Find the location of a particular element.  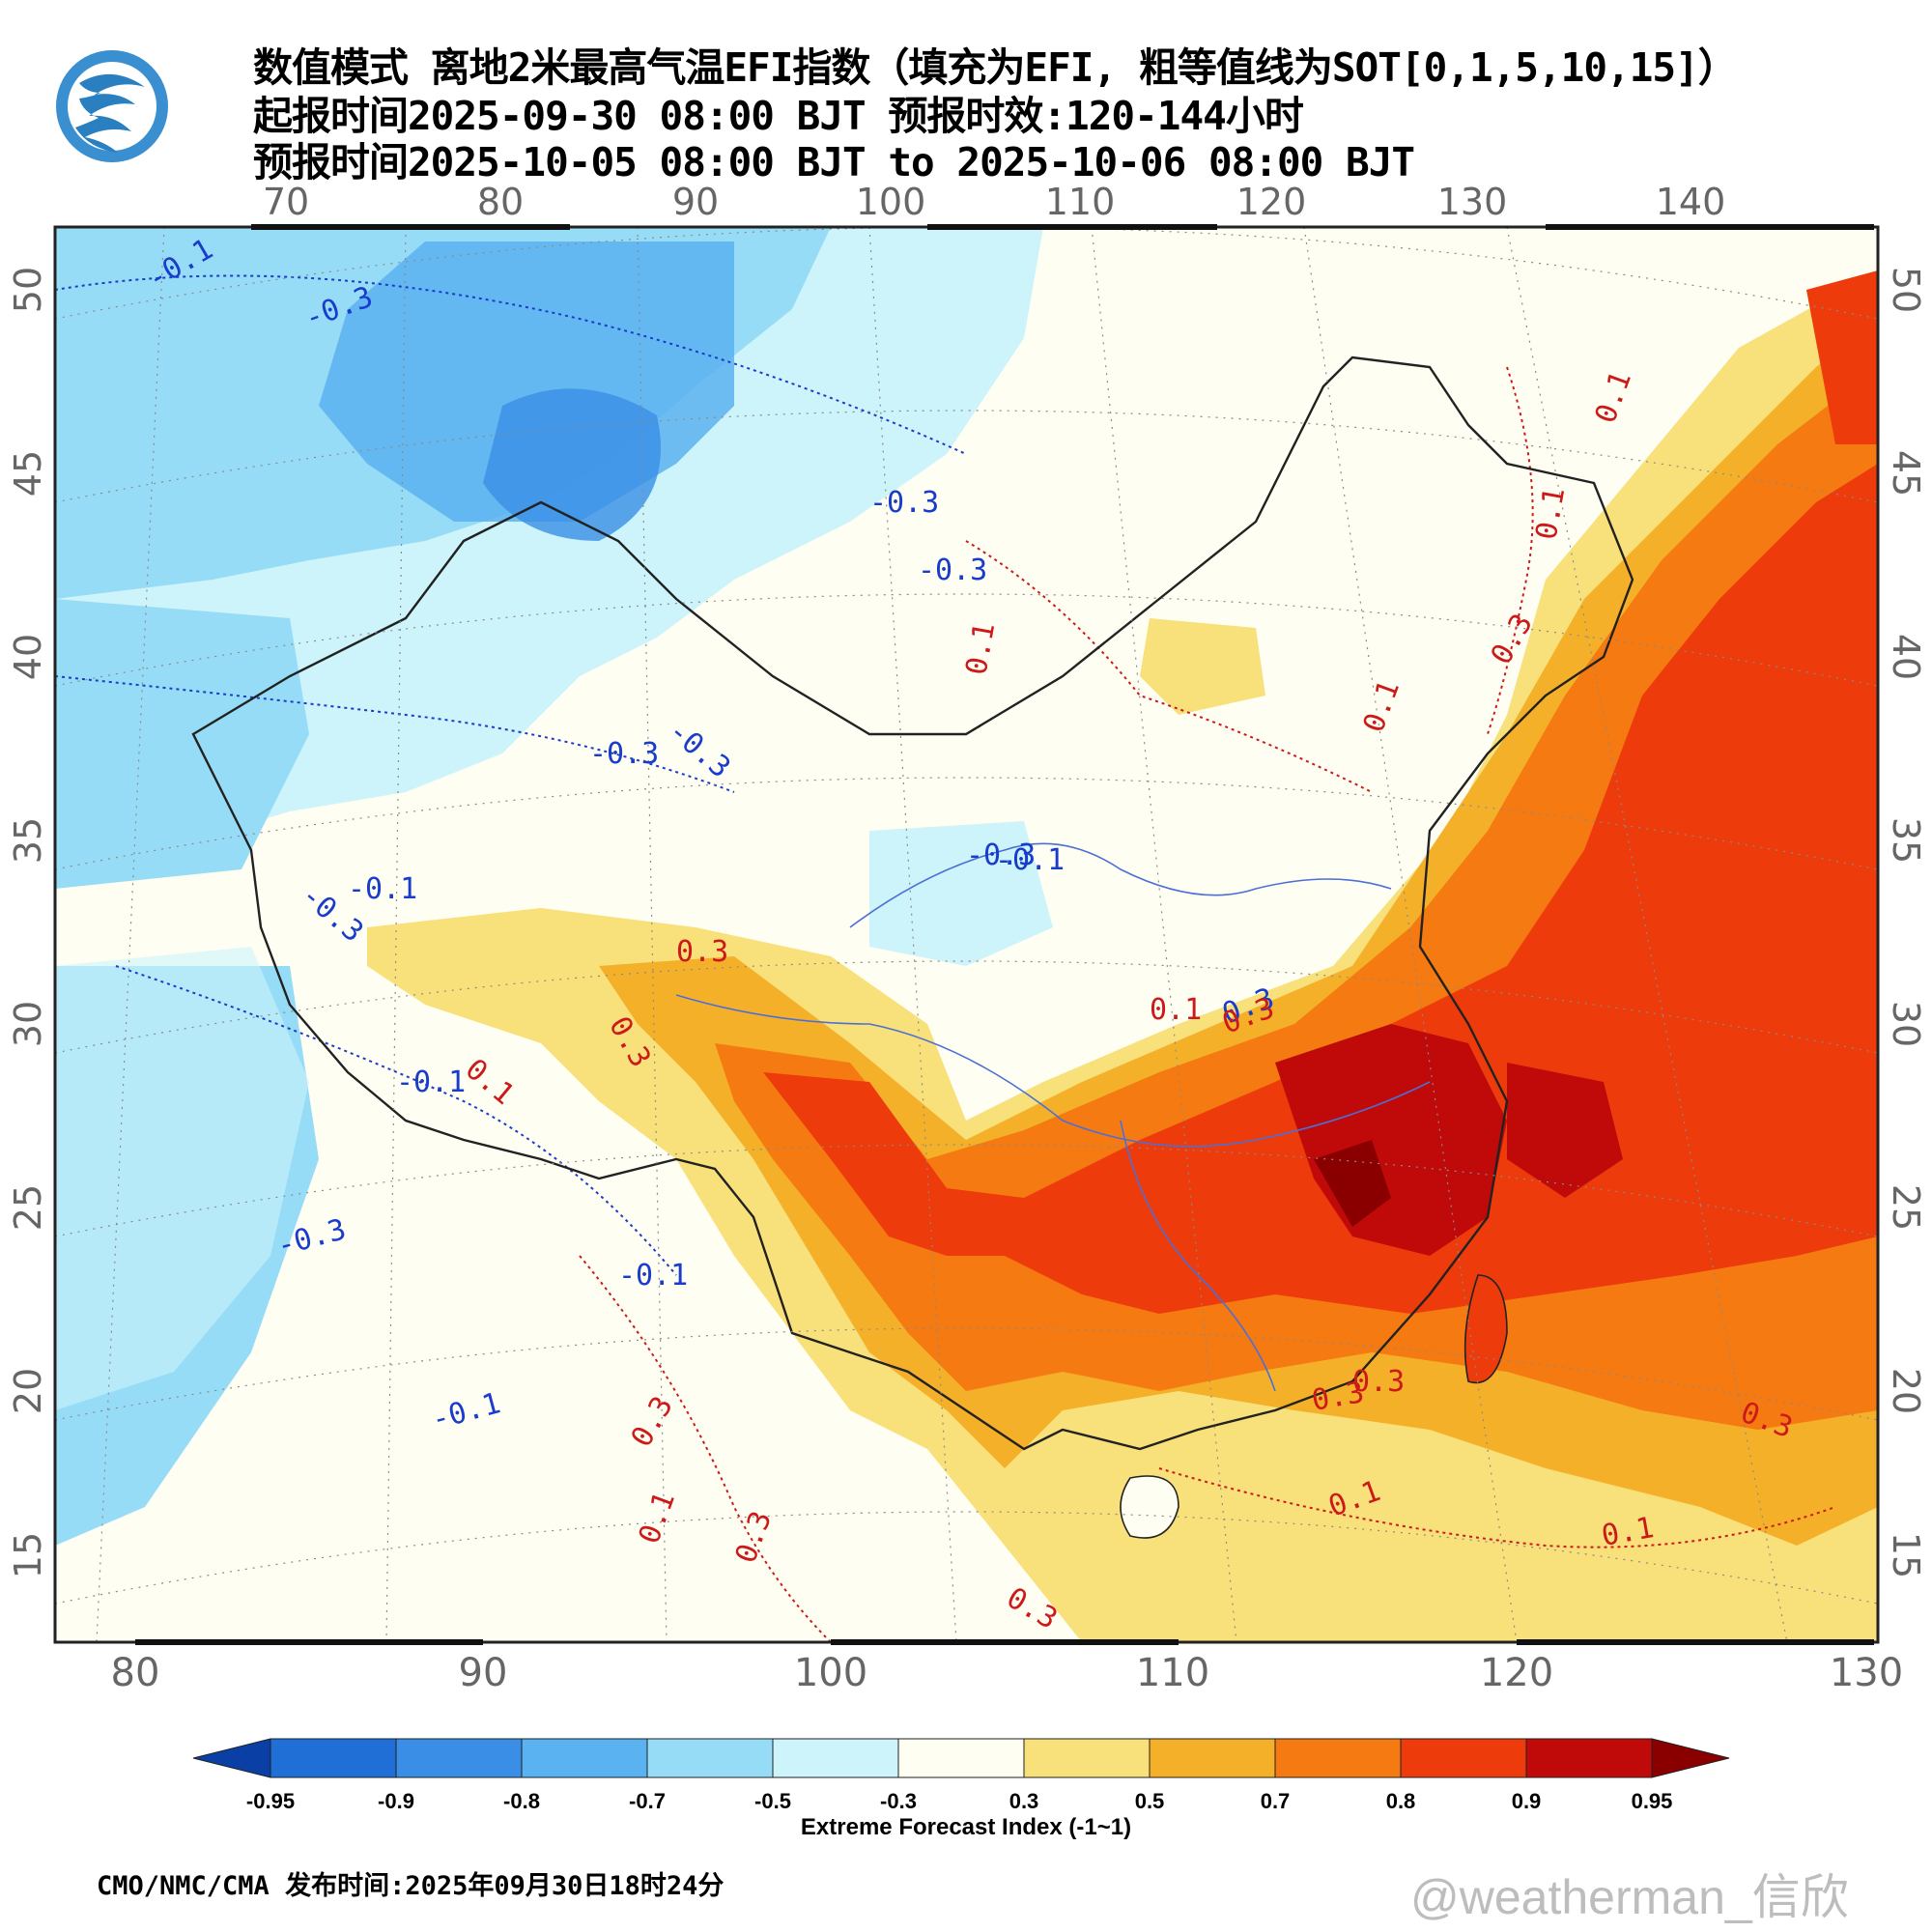

lat-left-label: 45 is located at coordinates (28, 473).